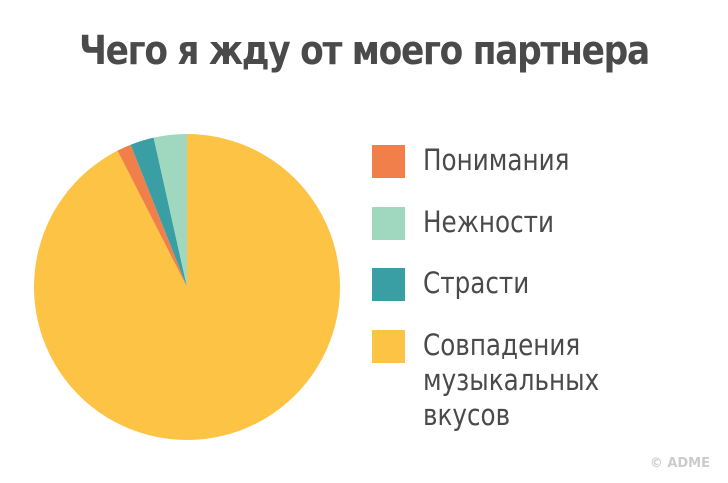  I want to click on legend-label: Совпадения музыкальных вкусов, so click(511, 380).